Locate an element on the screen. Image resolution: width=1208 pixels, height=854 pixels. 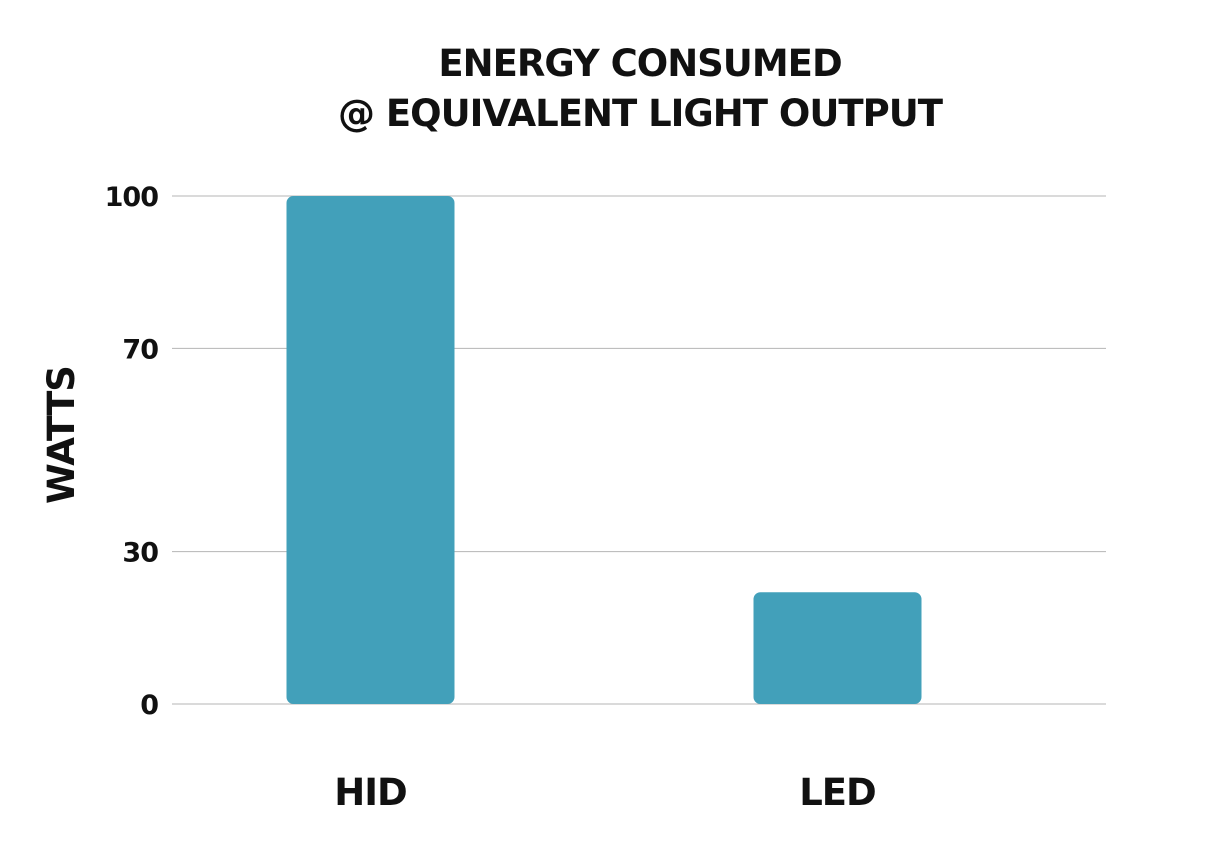
x-tick-label-hid: HID is located at coordinates (370, 792).